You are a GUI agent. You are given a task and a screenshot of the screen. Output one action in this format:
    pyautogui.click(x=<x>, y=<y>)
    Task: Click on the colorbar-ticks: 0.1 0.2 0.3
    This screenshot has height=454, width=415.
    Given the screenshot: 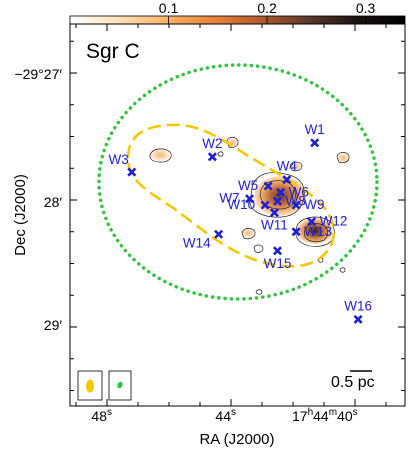 What is the action you would take?
    pyautogui.click(x=267, y=12)
    